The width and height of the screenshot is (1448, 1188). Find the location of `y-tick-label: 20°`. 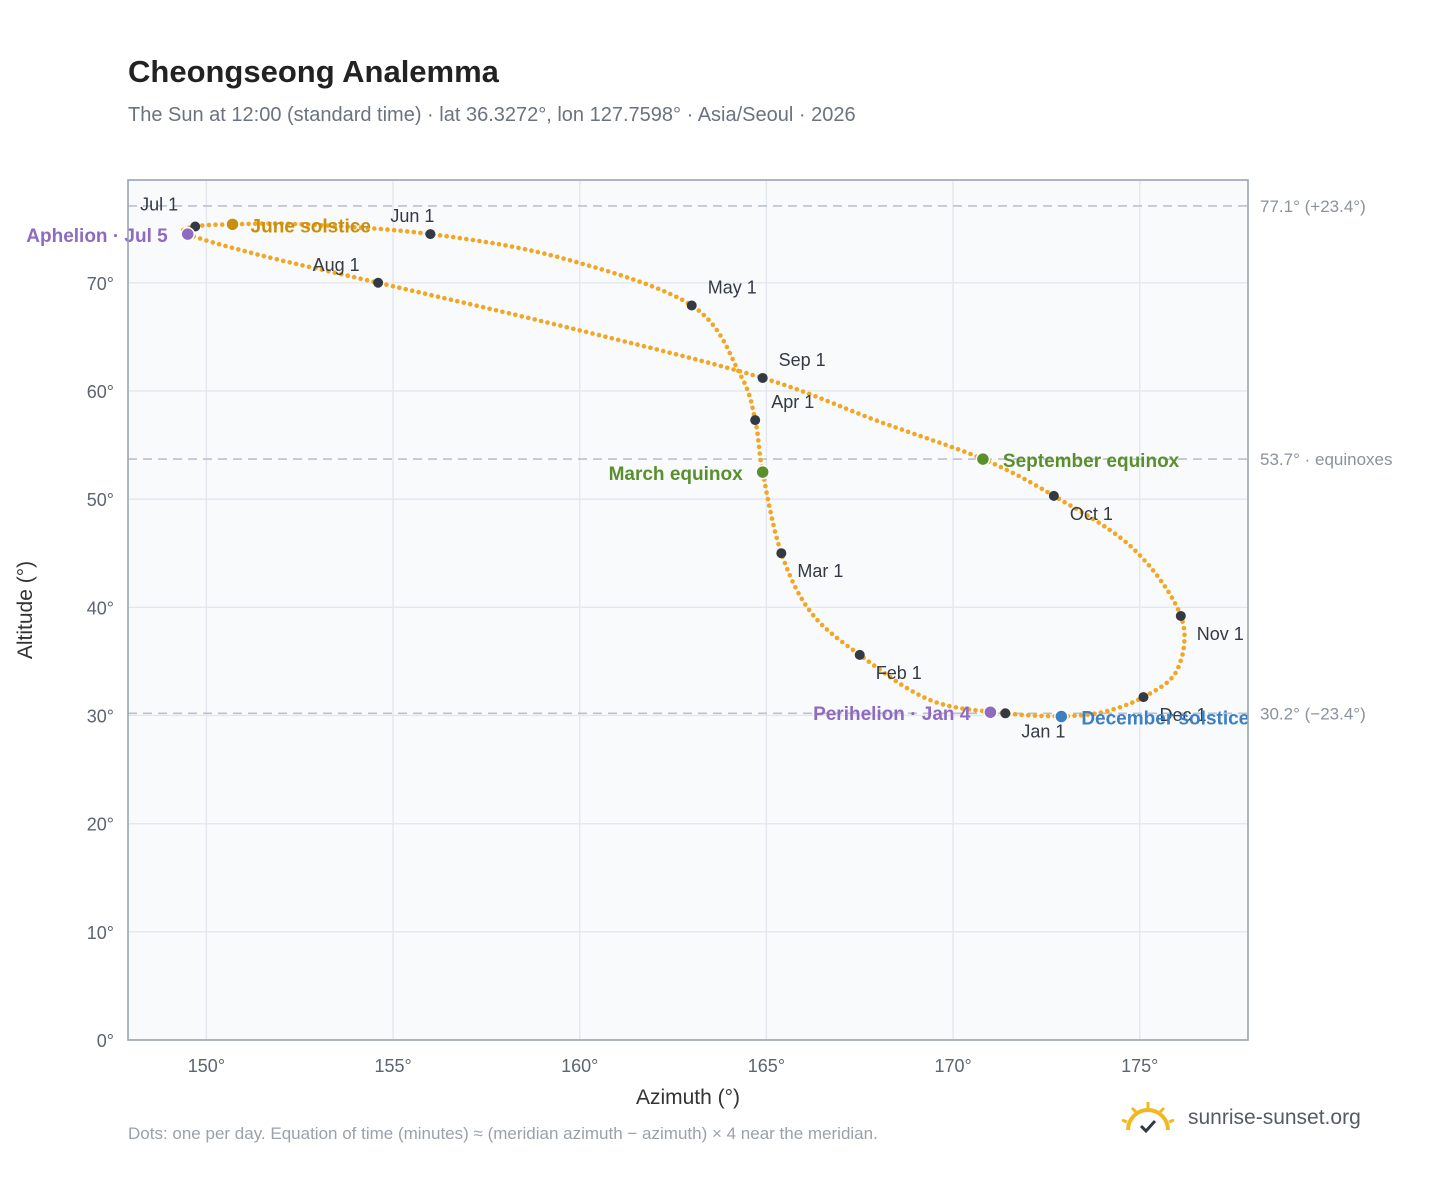

y-tick-label: 20° is located at coordinates (100, 825).